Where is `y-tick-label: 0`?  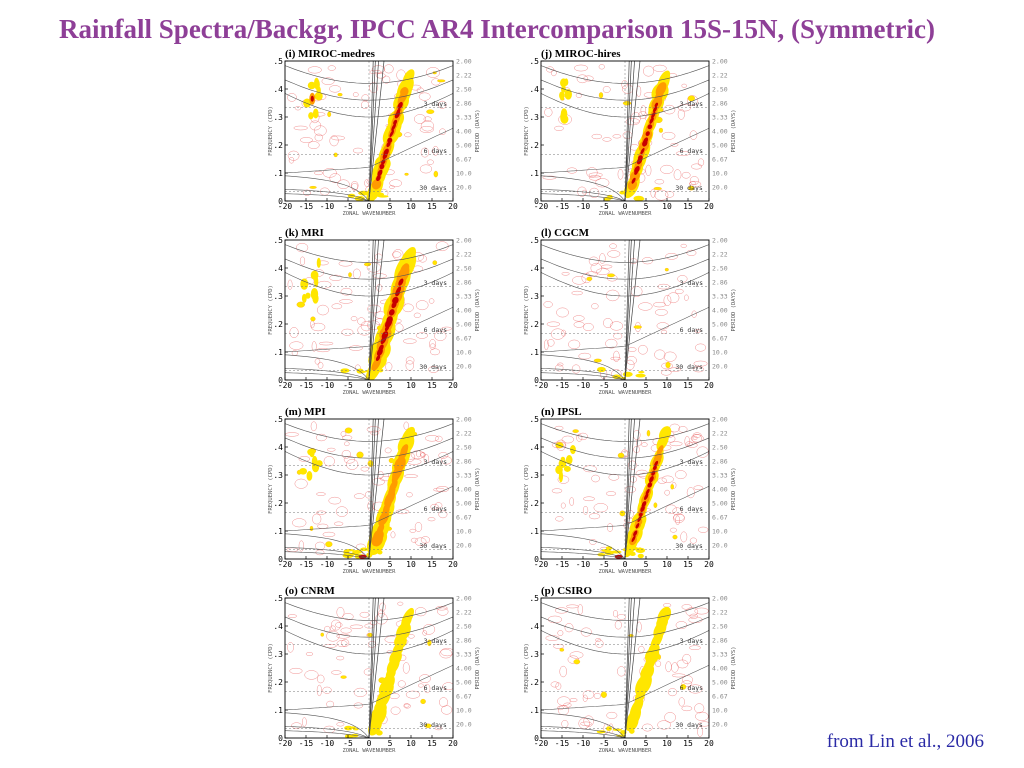
y-tick-label: 0 is located at coordinates (280, 559).